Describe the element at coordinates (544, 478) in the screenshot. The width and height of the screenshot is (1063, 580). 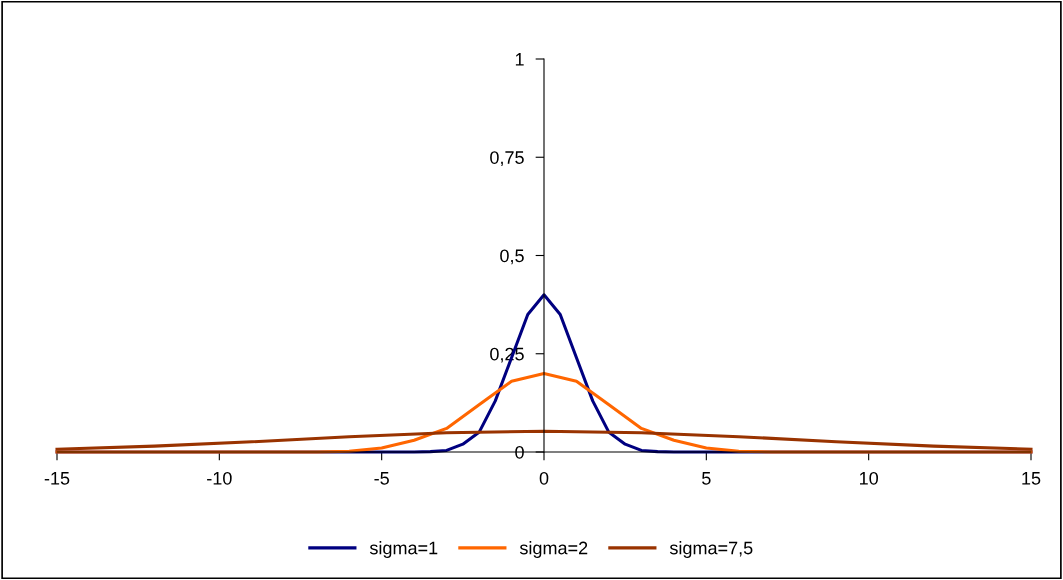
I see `x-tick-label: 0` at that location.